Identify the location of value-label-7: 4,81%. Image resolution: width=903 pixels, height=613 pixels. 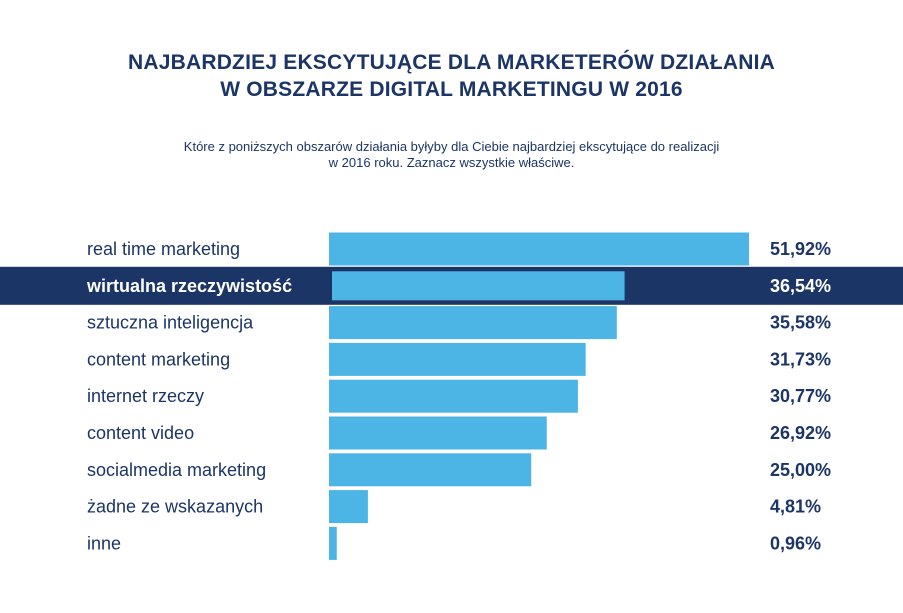
(795, 507).